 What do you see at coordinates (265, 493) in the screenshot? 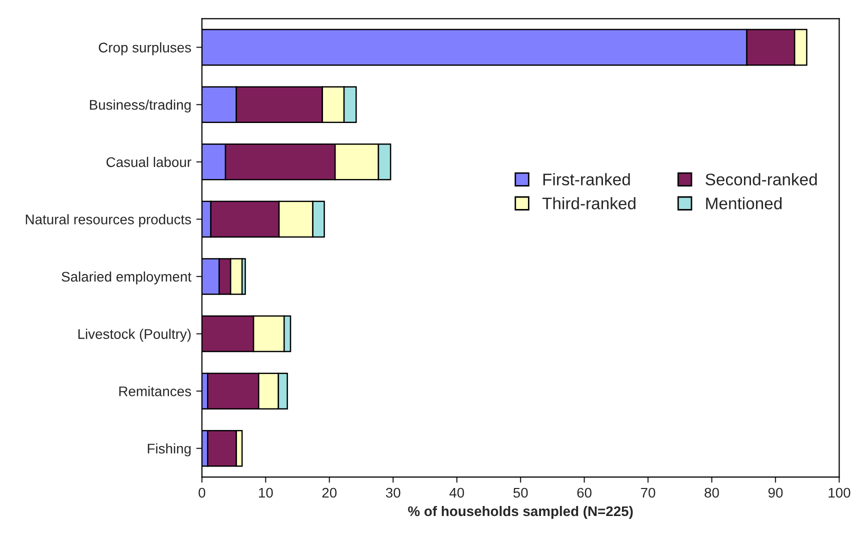
I see `x-tick-label: 10` at bounding box center [265, 493].